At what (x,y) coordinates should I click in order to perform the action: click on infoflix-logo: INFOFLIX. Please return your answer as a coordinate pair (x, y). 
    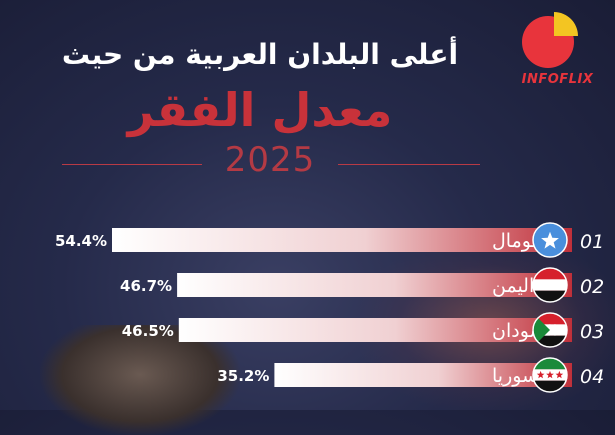
    Looking at the image, I should click on (557, 50).